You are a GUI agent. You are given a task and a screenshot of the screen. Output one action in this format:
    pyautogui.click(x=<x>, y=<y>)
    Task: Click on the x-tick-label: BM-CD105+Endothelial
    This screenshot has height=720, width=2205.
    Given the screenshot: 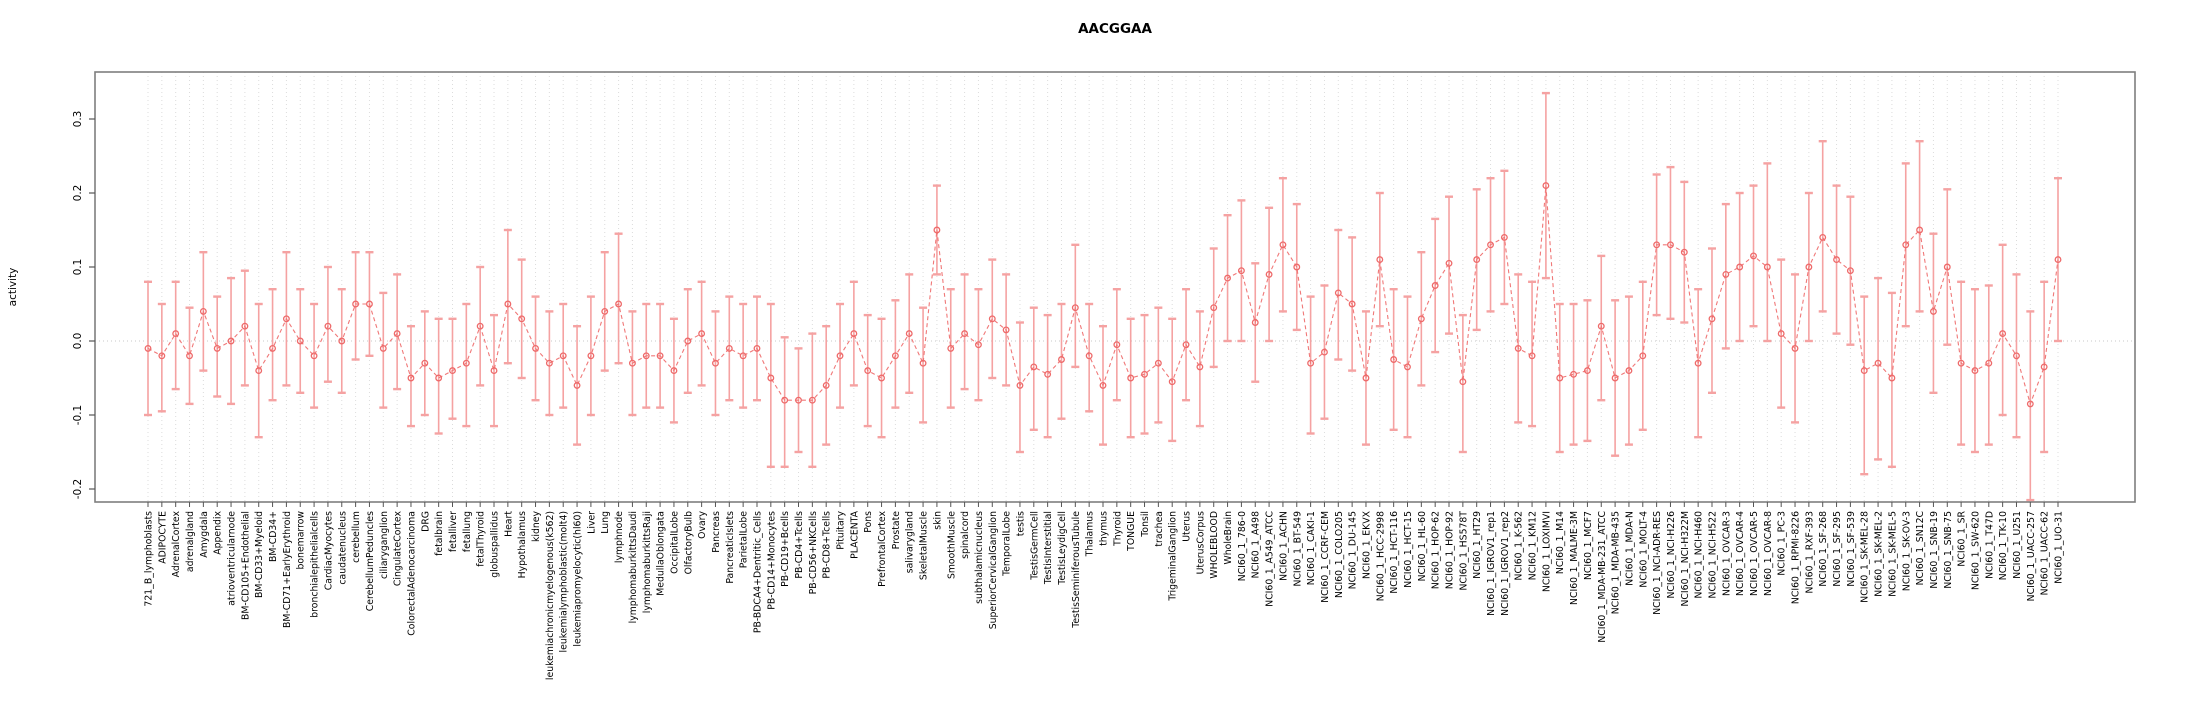 What is the action you would take?
    pyautogui.click(x=245, y=565)
    